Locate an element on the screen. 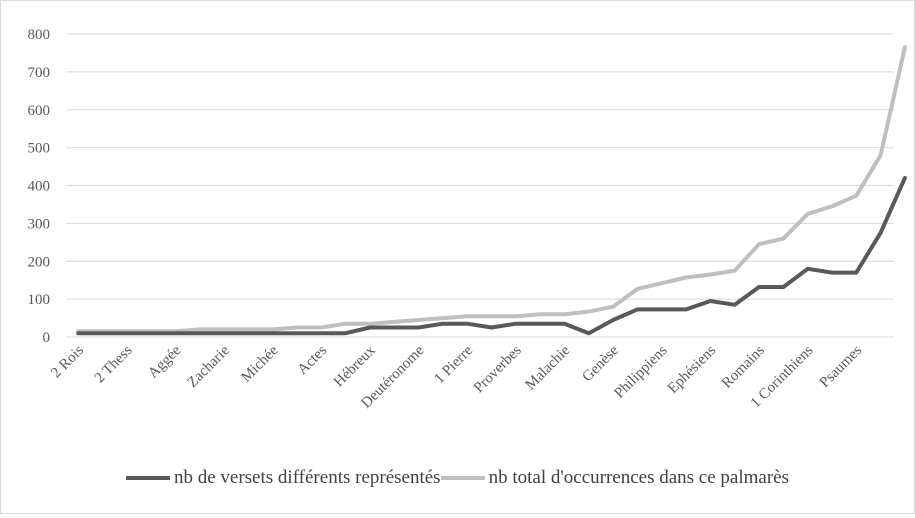  legend-label-series-2: nb total d'occurrences dans ce palmarès is located at coordinates (639, 477).